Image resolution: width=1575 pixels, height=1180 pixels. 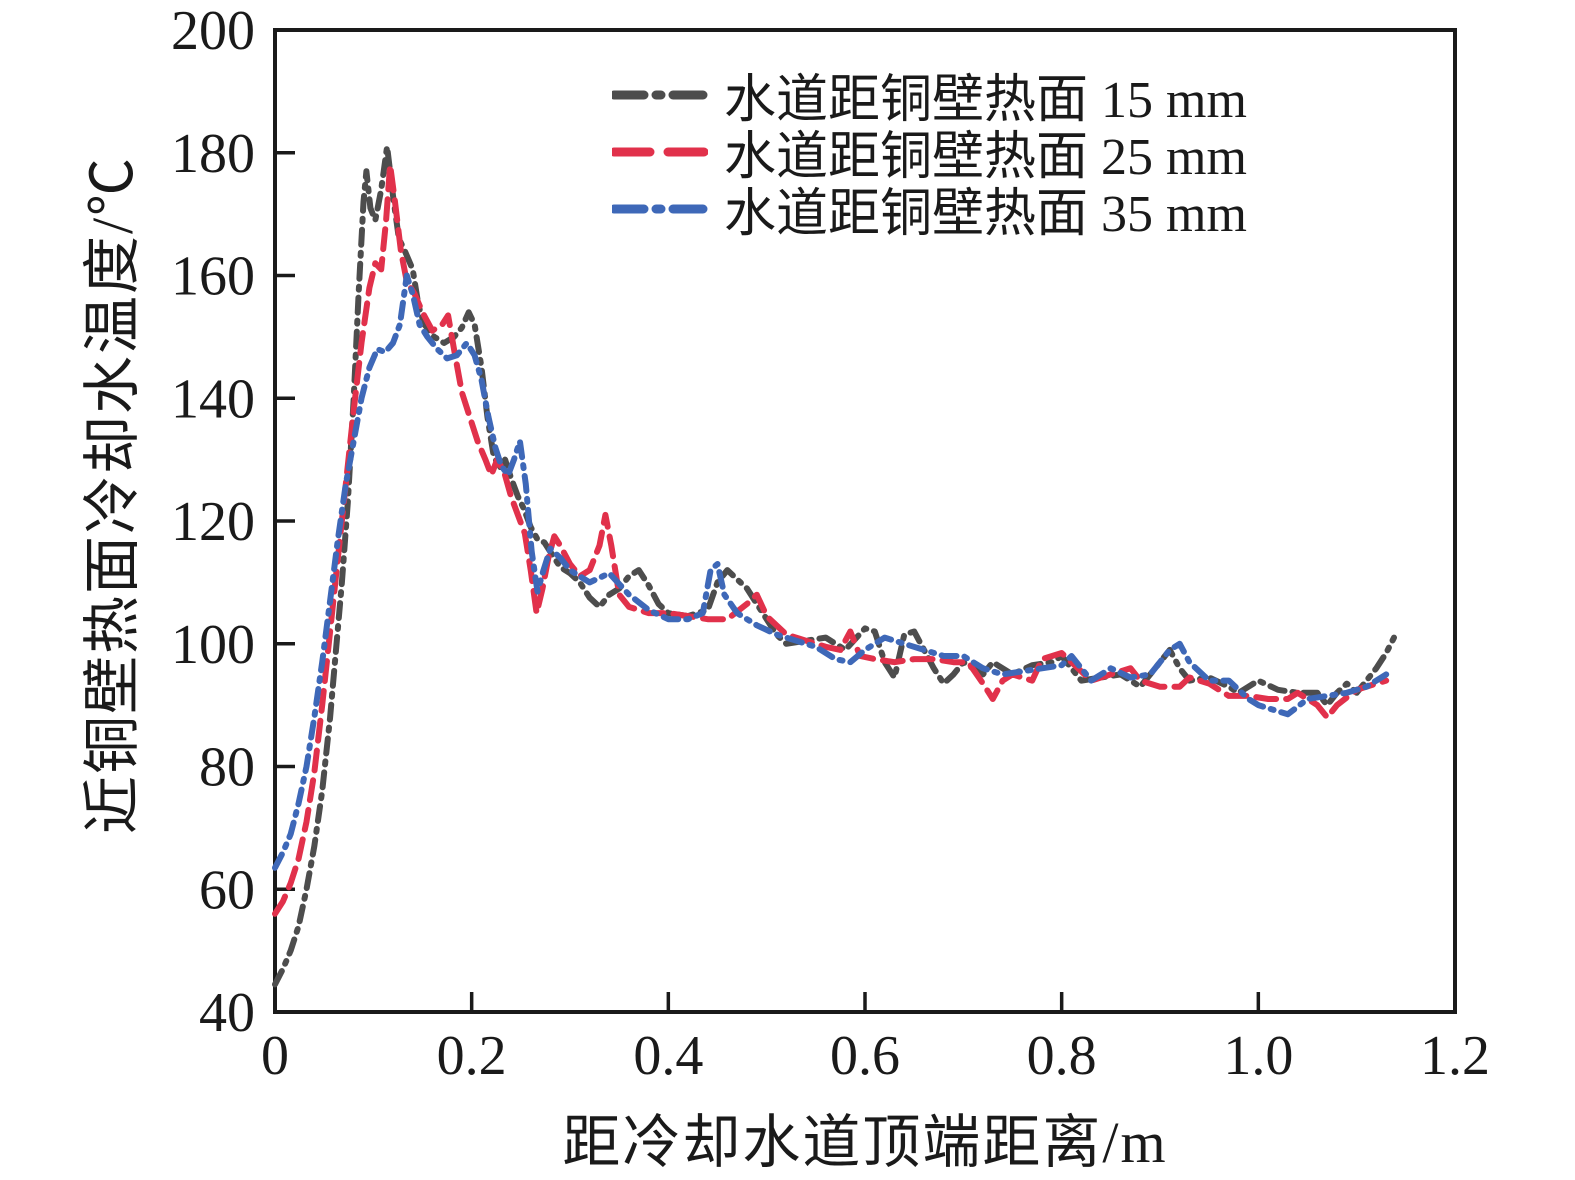 I want to click on x-tick-label: 0.4, so click(x=668, y=1056).